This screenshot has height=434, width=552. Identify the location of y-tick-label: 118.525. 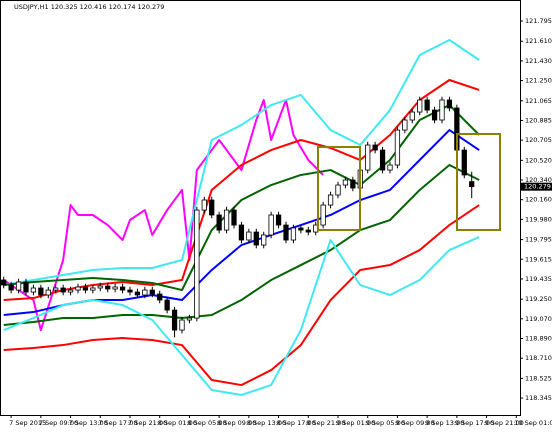
(538, 378).